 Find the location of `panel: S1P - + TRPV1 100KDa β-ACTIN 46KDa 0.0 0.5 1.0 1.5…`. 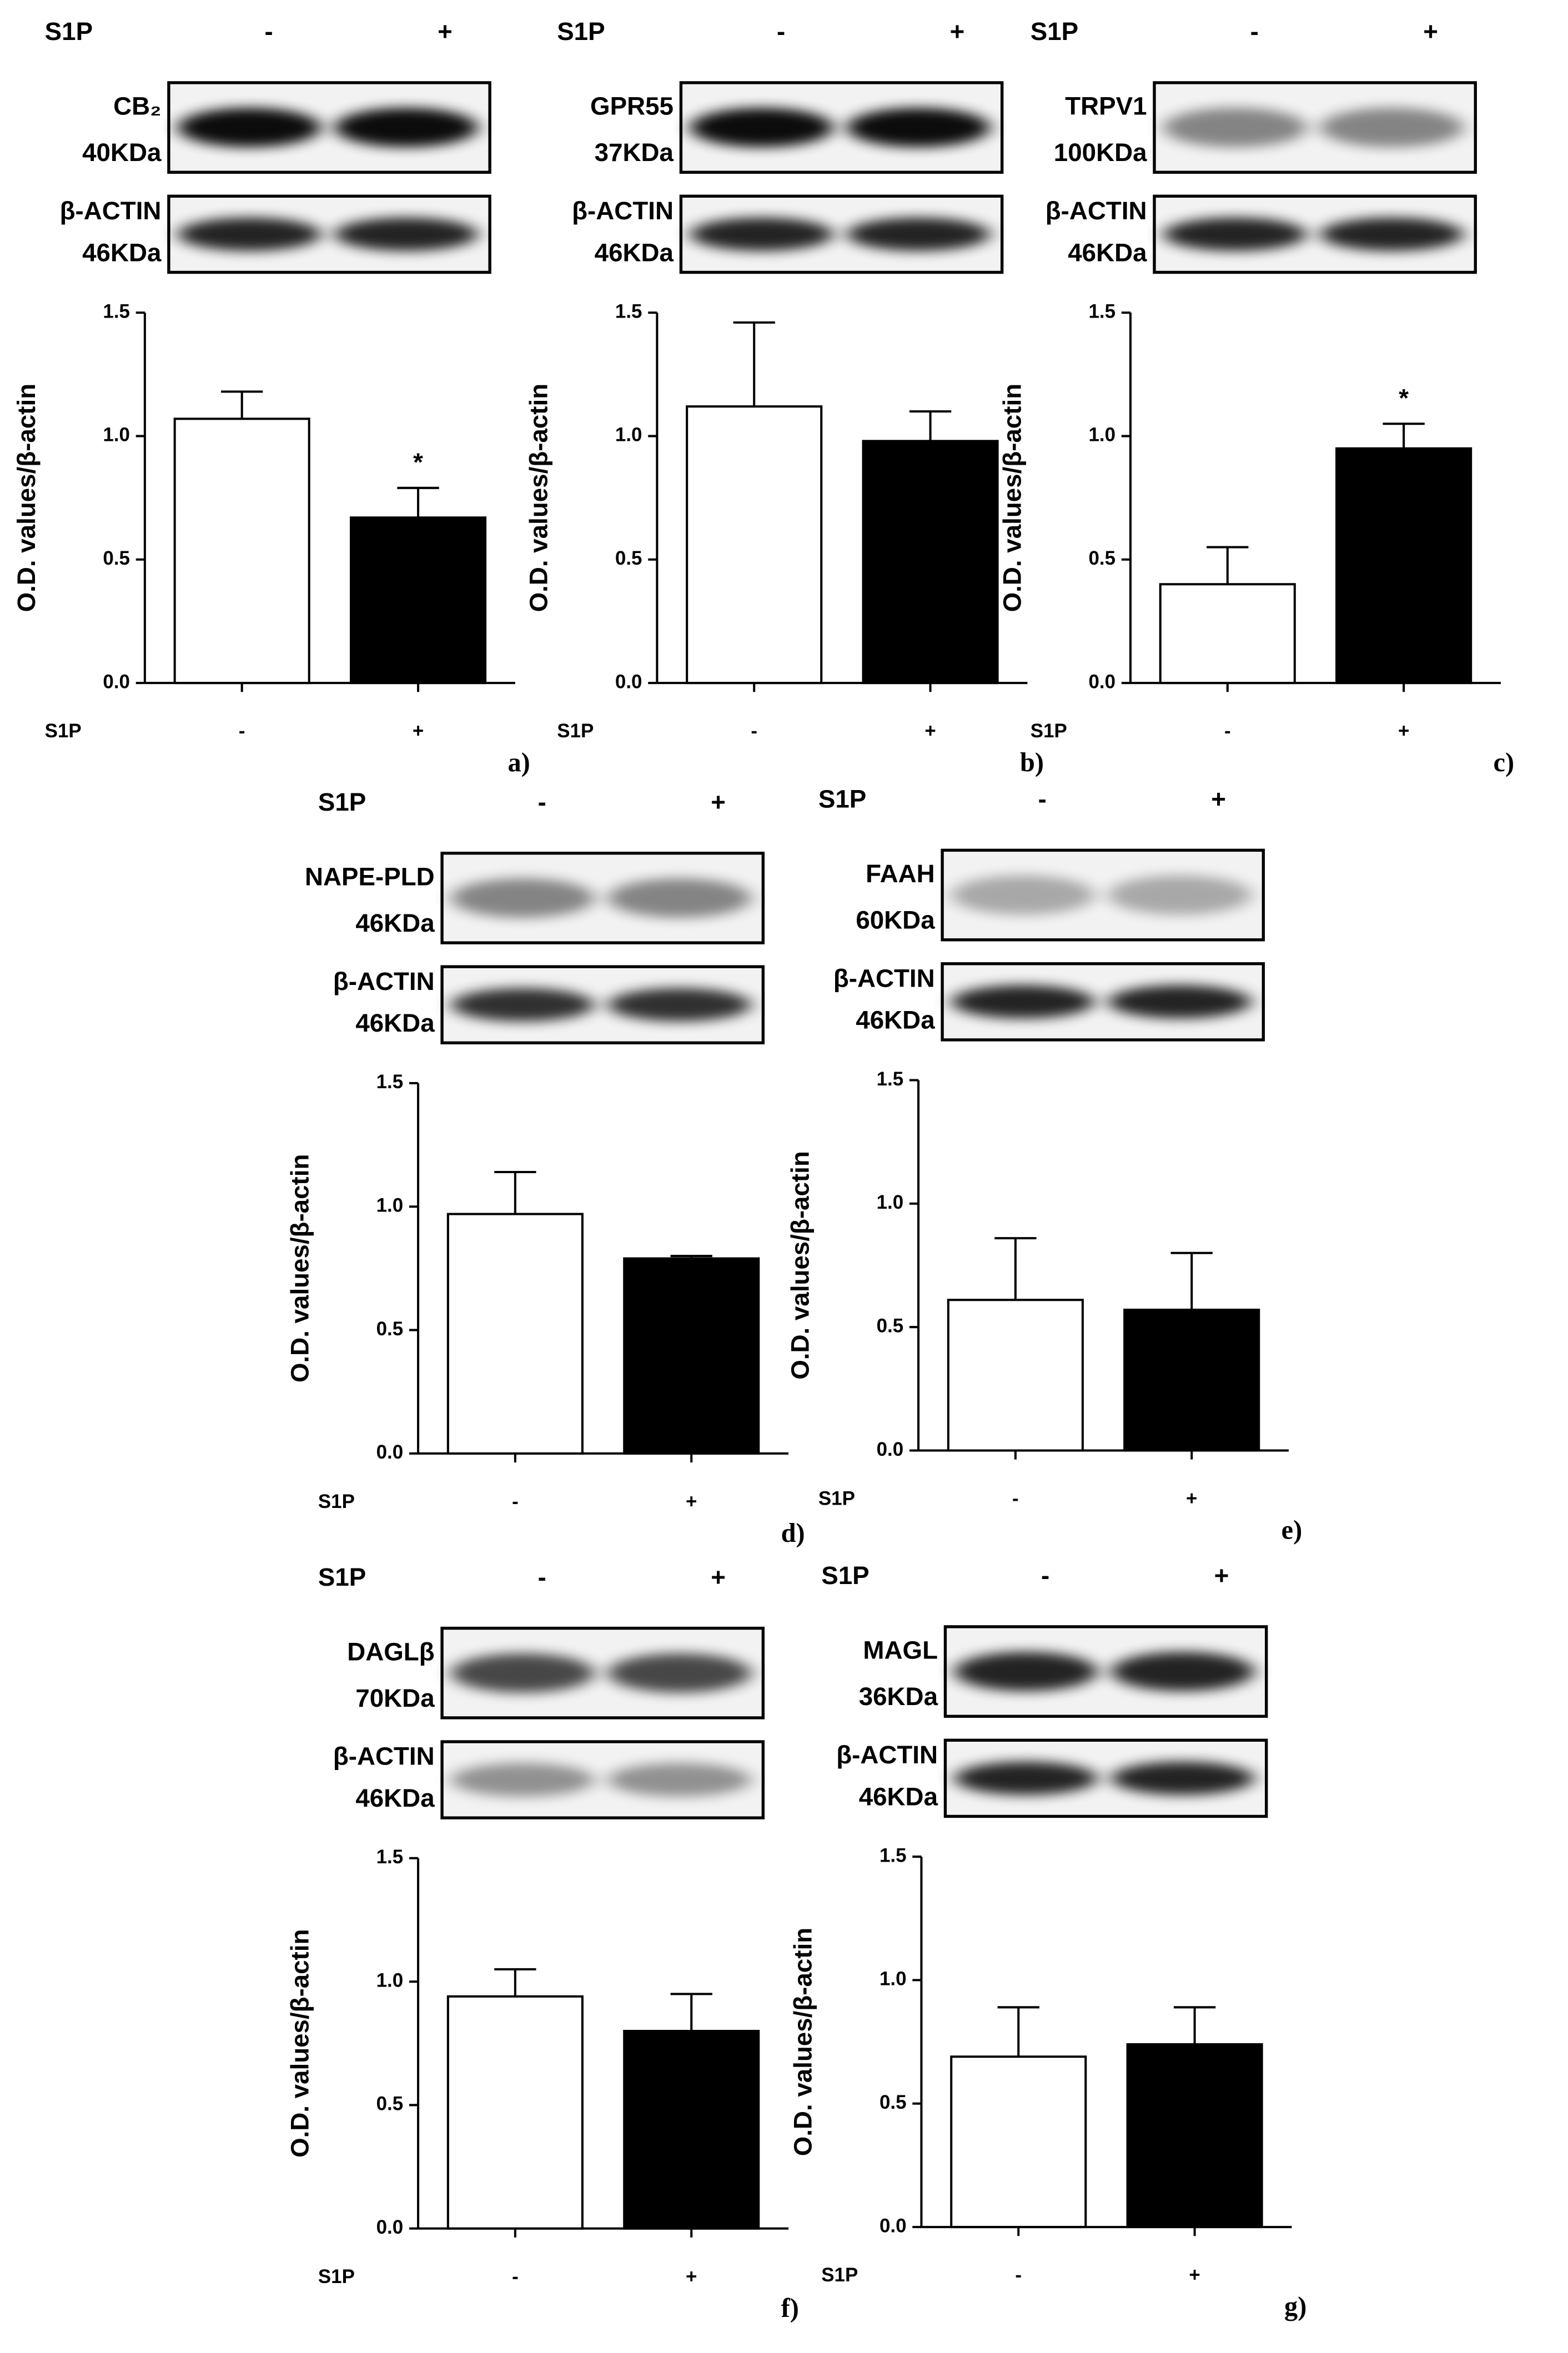

panel: S1P - + TRPV1 100KDa β-ACTIN 46KDa 0.0 0.5 1.0 1.5… is located at coordinates (1256, 397).